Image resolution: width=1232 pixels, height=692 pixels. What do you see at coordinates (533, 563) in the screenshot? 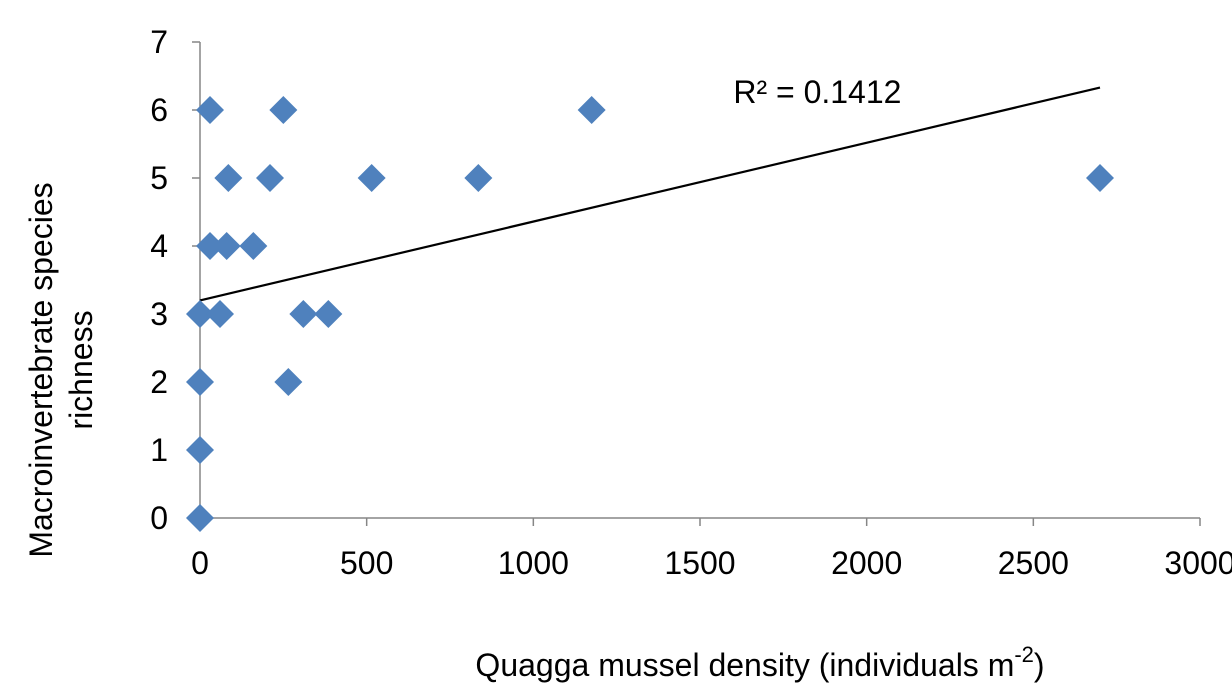
I see `x-tick-label: 1000` at bounding box center [533, 563].